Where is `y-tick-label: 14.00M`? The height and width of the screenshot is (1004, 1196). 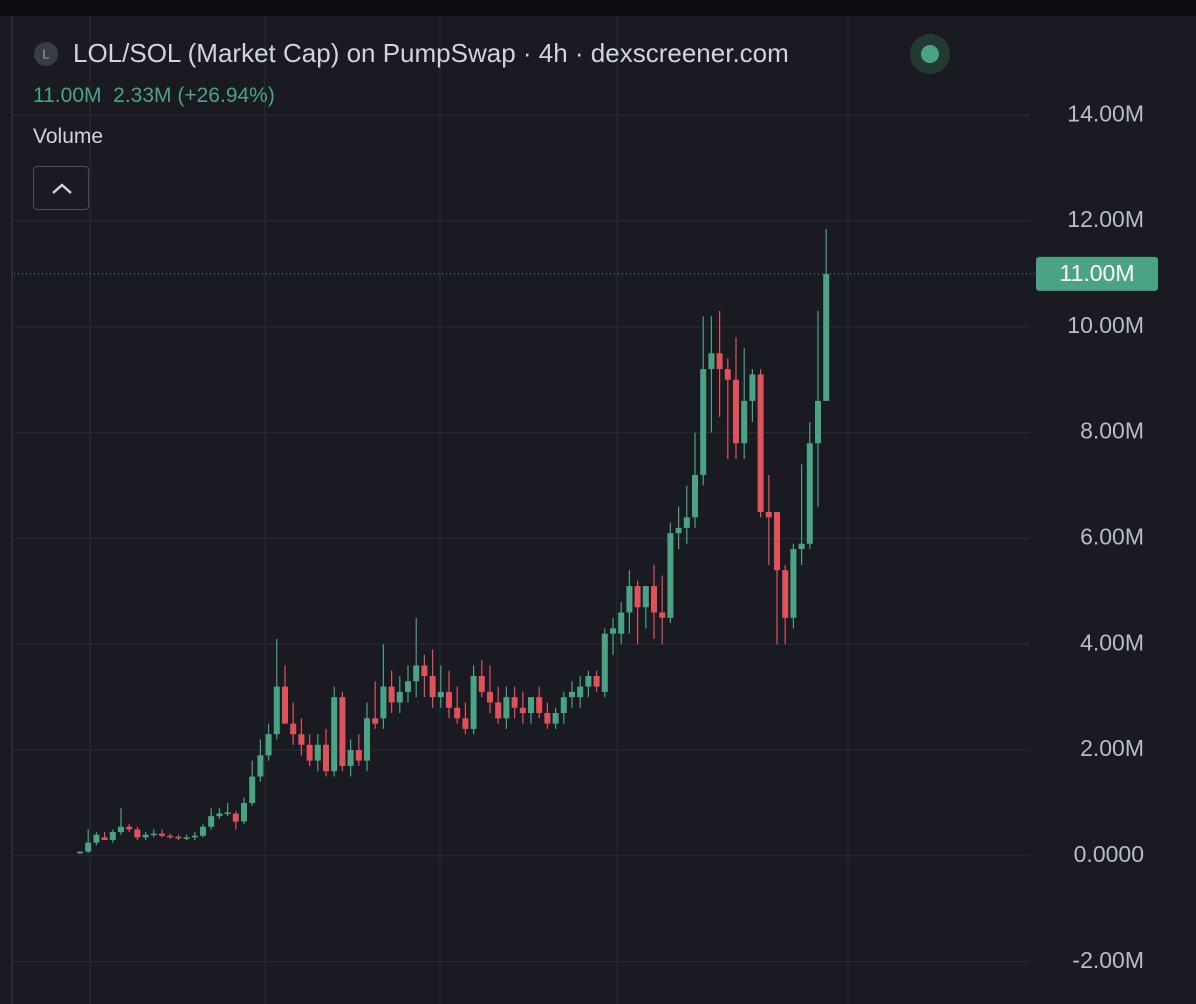 y-tick-label: 14.00M is located at coordinates (1105, 113).